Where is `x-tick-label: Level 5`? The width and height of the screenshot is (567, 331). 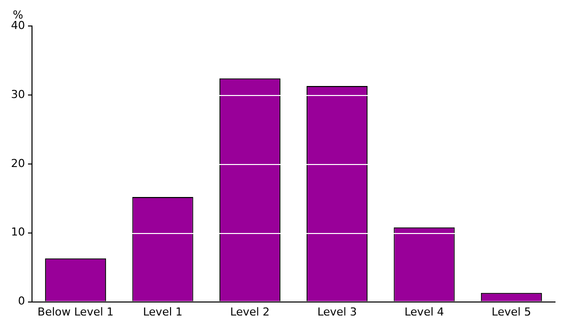 x-tick-label: Level 5 is located at coordinates (512, 311).